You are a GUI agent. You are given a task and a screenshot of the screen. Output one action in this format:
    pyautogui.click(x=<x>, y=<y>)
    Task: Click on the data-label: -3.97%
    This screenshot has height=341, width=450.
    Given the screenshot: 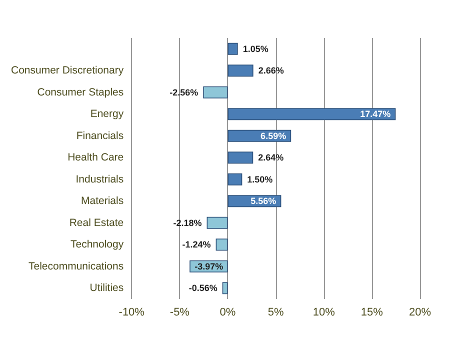 What is the action you would take?
    pyautogui.click(x=209, y=266)
    